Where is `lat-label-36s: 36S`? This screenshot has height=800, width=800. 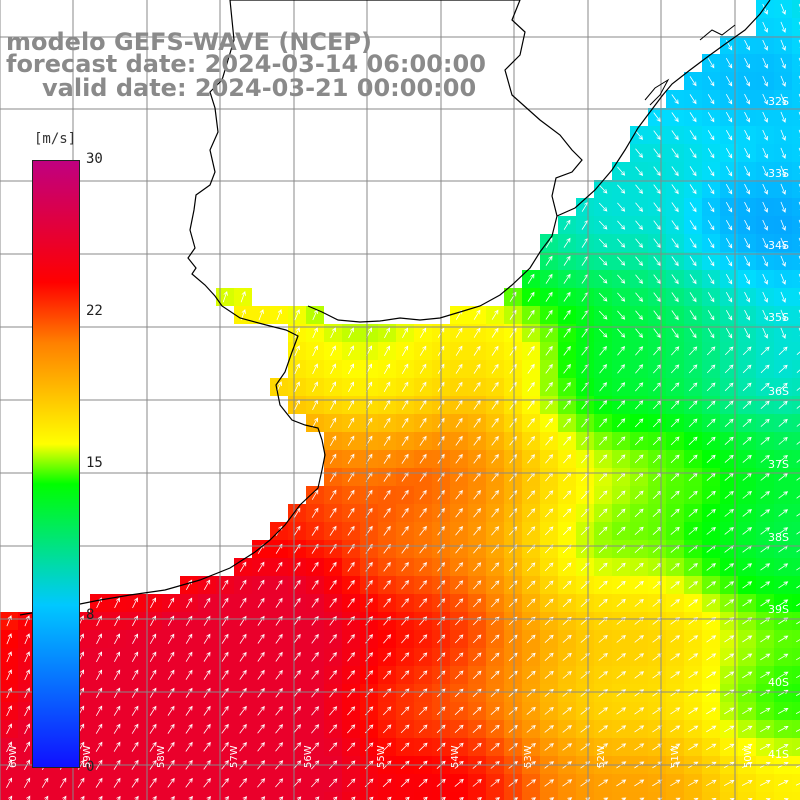
lat-label-36s: 36S is located at coordinates (778, 391).